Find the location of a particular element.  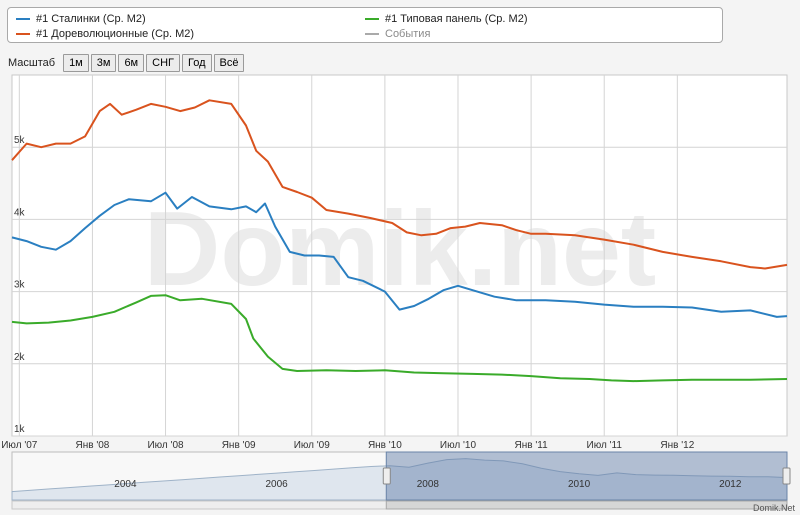

legend-item-panel: #1 Типовая панель (Ср. M2) is located at coordinates (446, 19).